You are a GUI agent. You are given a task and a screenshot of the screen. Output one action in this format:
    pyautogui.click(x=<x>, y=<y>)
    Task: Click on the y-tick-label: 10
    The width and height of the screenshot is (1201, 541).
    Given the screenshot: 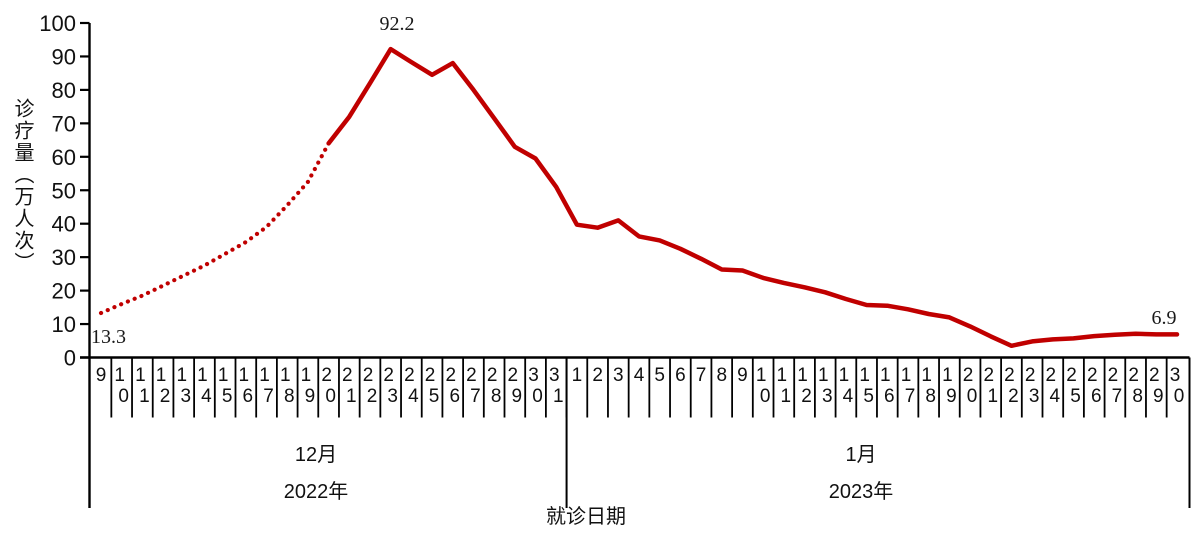 What is the action you would take?
    pyautogui.click(x=64, y=324)
    